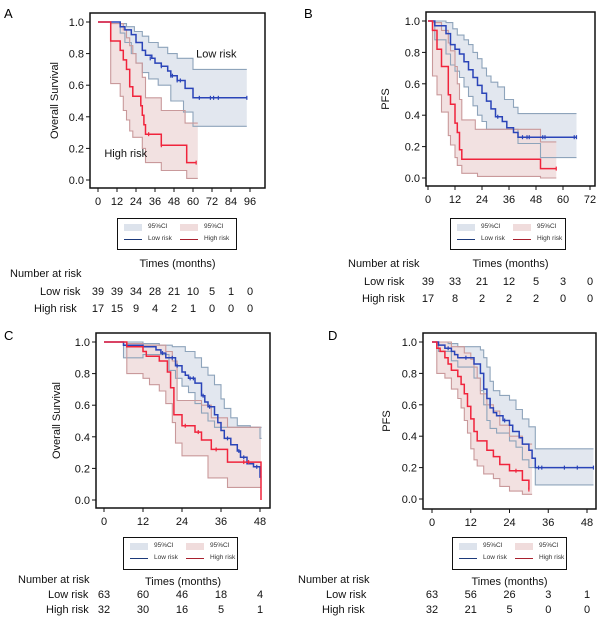 The height and width of the screenshot is (618, 600). Describe the element at coordinates (195, 546) in the screenshot. I see `high-risk-ci-swatch` at that location.